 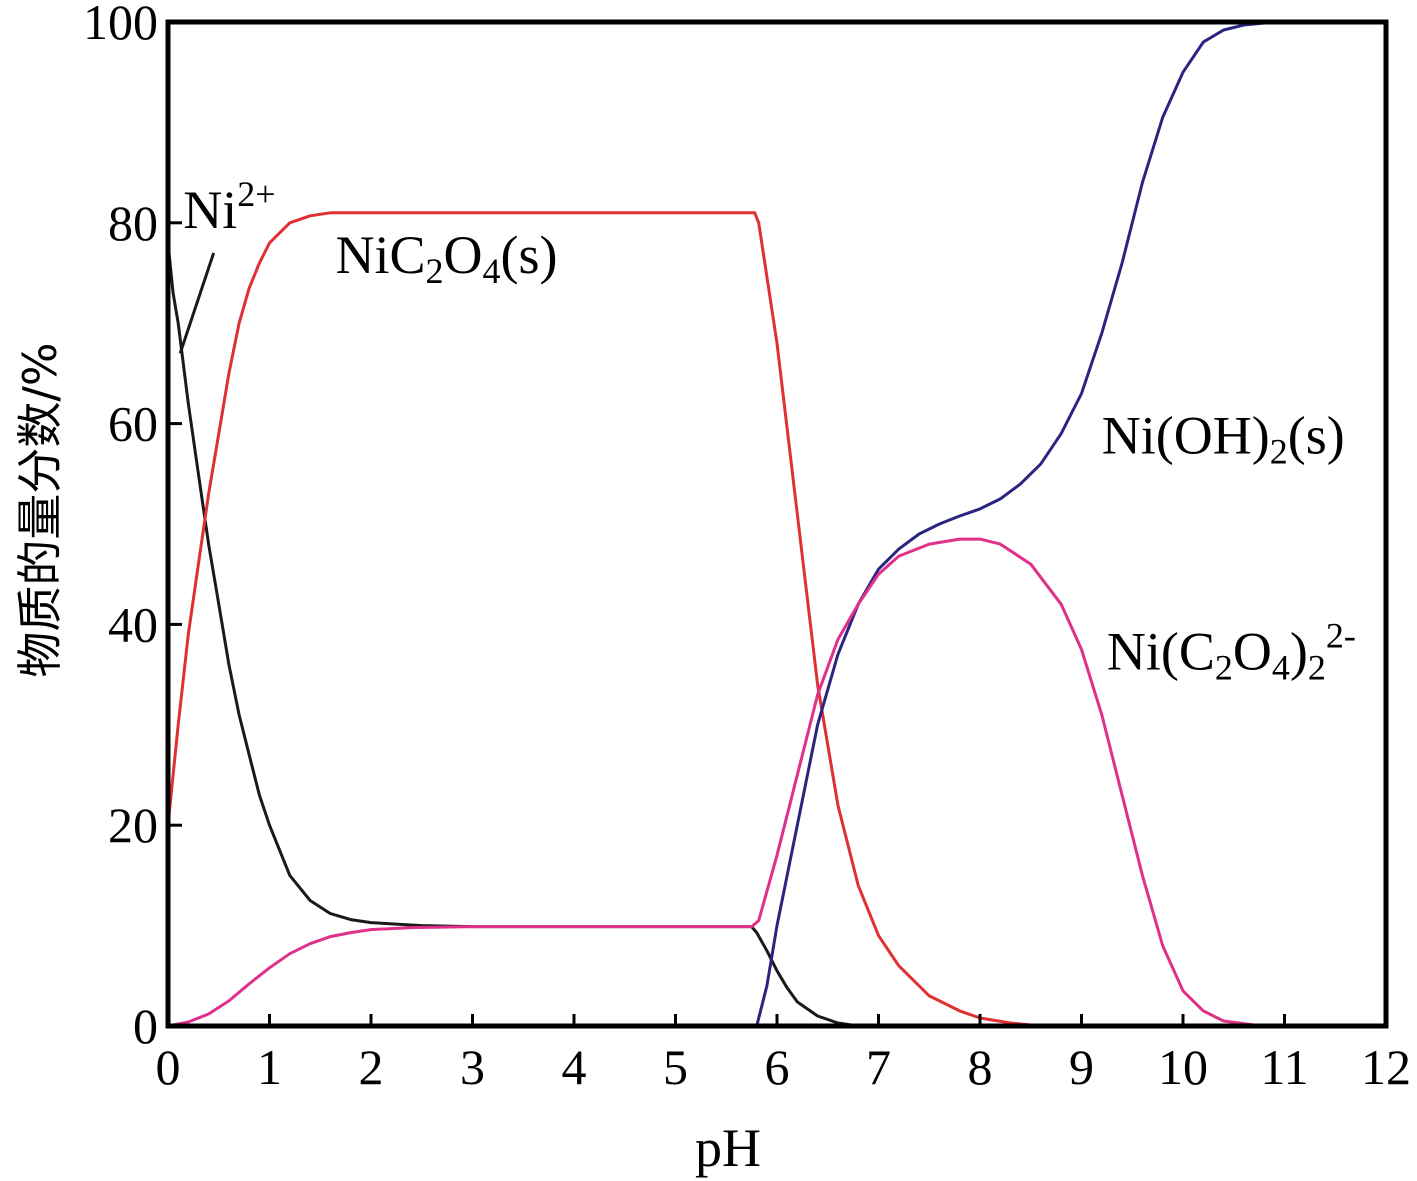 What do you see at coordinates (1081, 1067) in the screenshot?
I see `x-tick-label-9: 9` at bounding box center [1081, 1067].